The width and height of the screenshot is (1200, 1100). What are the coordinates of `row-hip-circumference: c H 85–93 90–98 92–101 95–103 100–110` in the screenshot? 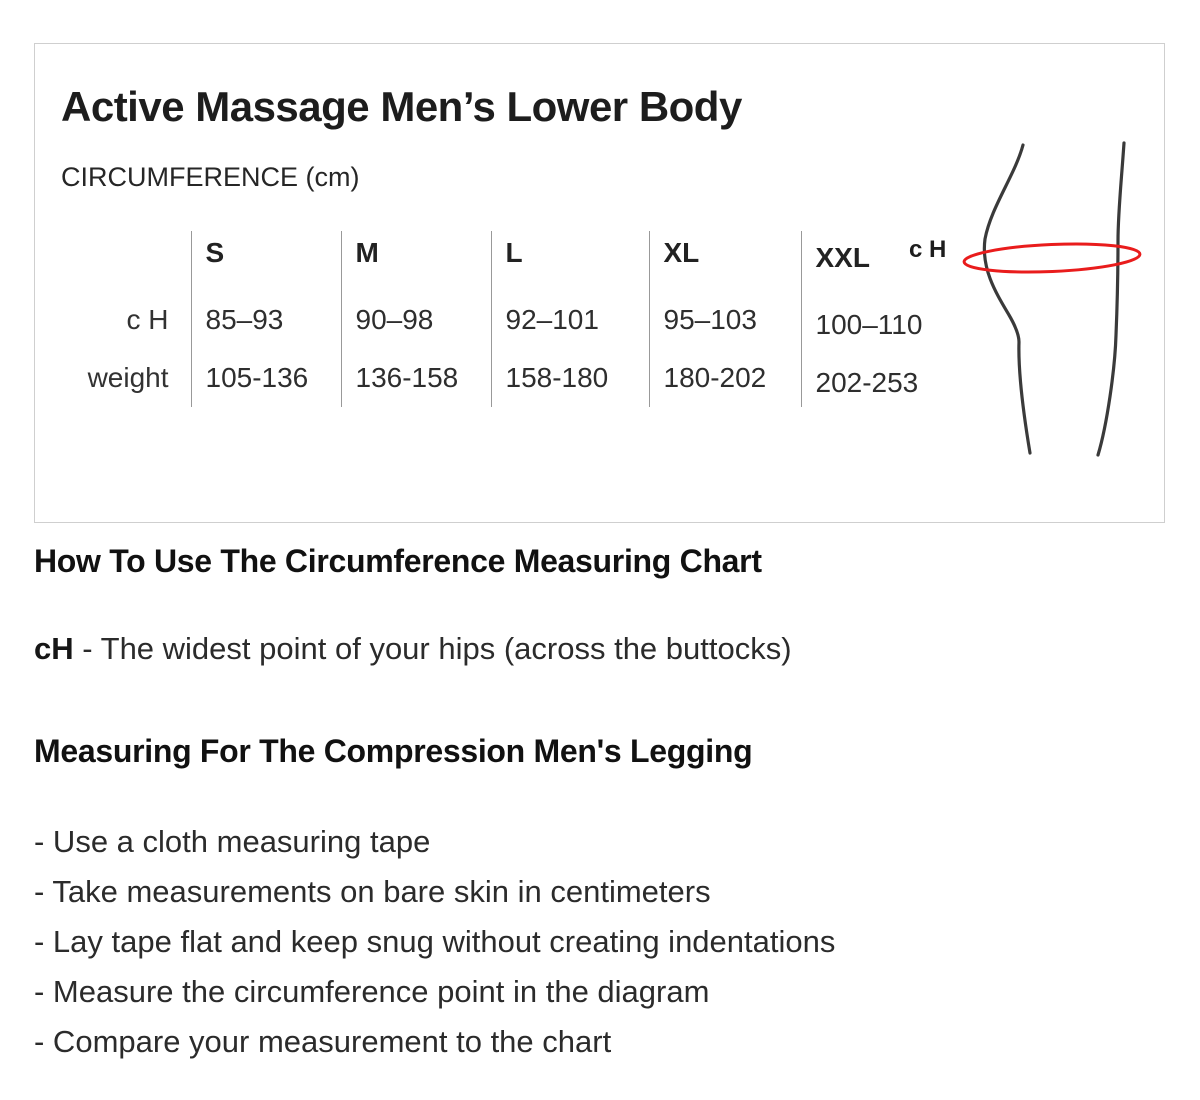 It's located at (516, 320).